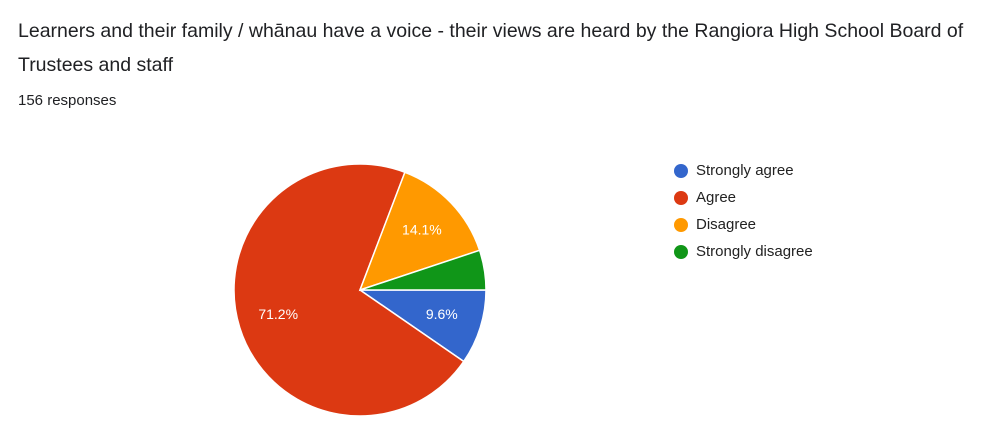 This screenshot has width=1000, height=429. What do you see at coordinates (716, 197) in the screenshot?
I see `legend-label: Agree` at bounding box center [716, 197].